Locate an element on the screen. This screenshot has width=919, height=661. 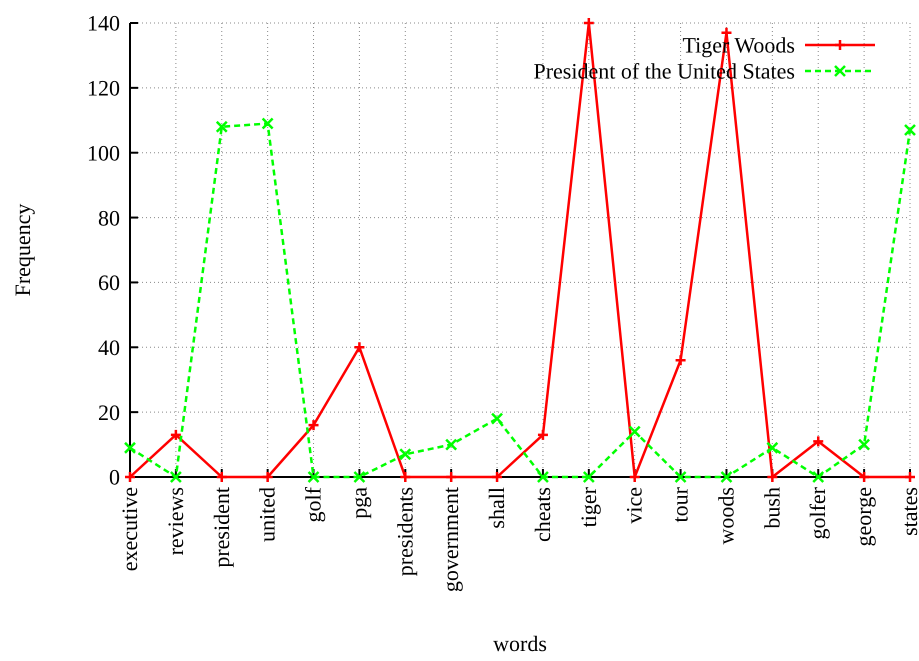
x-tick-label: golfer is located at coordinates (817, 513).